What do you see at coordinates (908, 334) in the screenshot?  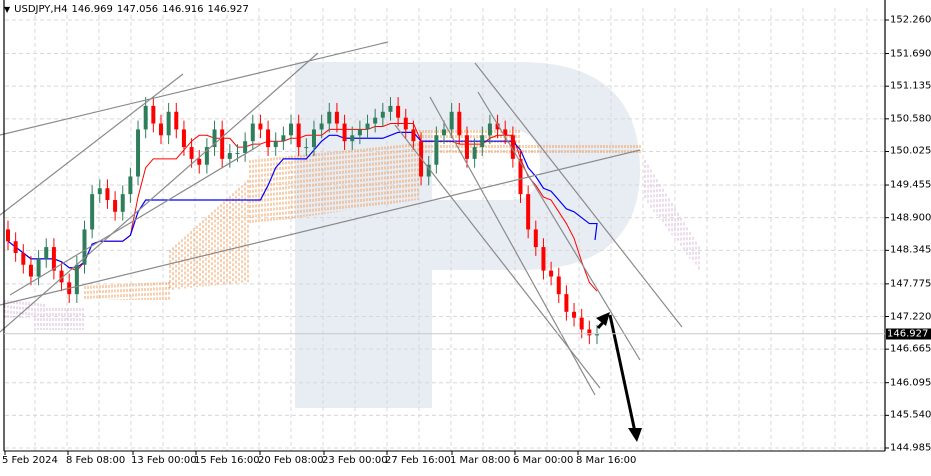 I see `current-price-label: 146.927` at bounding box center [908, 334].